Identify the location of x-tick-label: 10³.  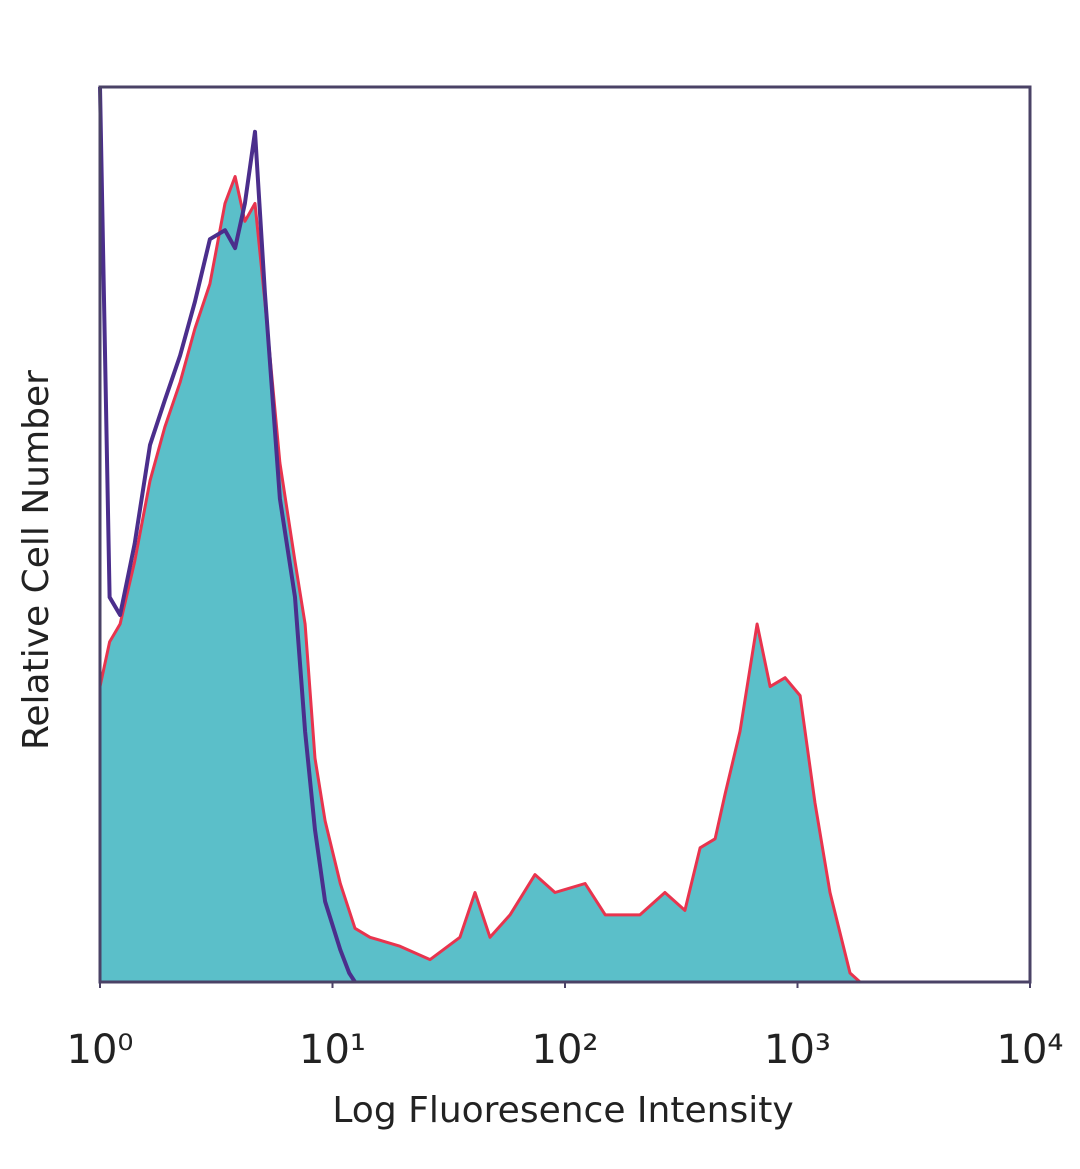
(797, 1050).